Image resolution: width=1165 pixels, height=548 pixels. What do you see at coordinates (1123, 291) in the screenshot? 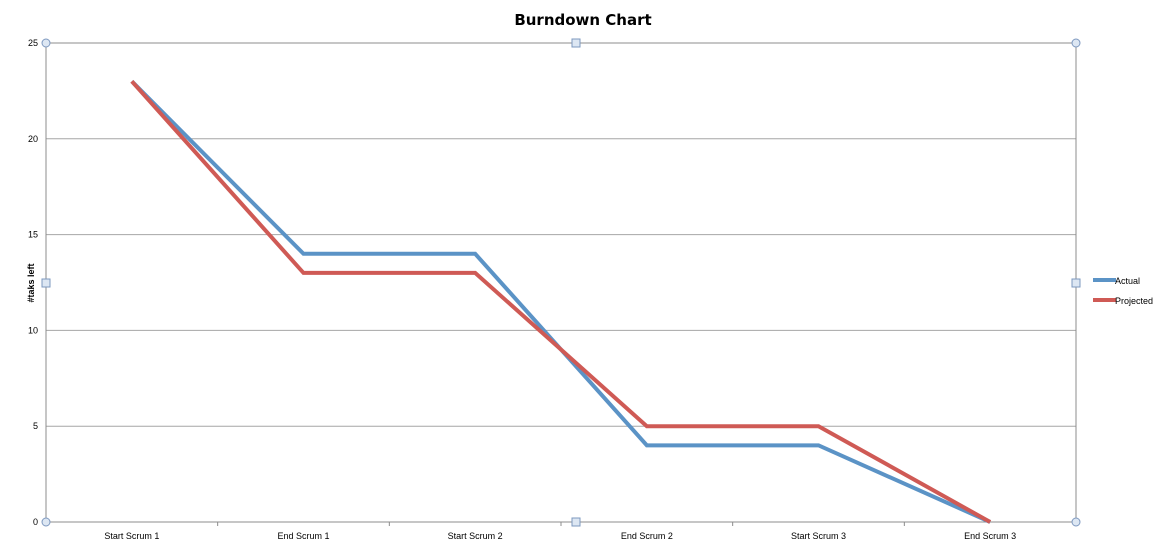
I see `legend: Actual Projected` at bounding box center [1123, 291].